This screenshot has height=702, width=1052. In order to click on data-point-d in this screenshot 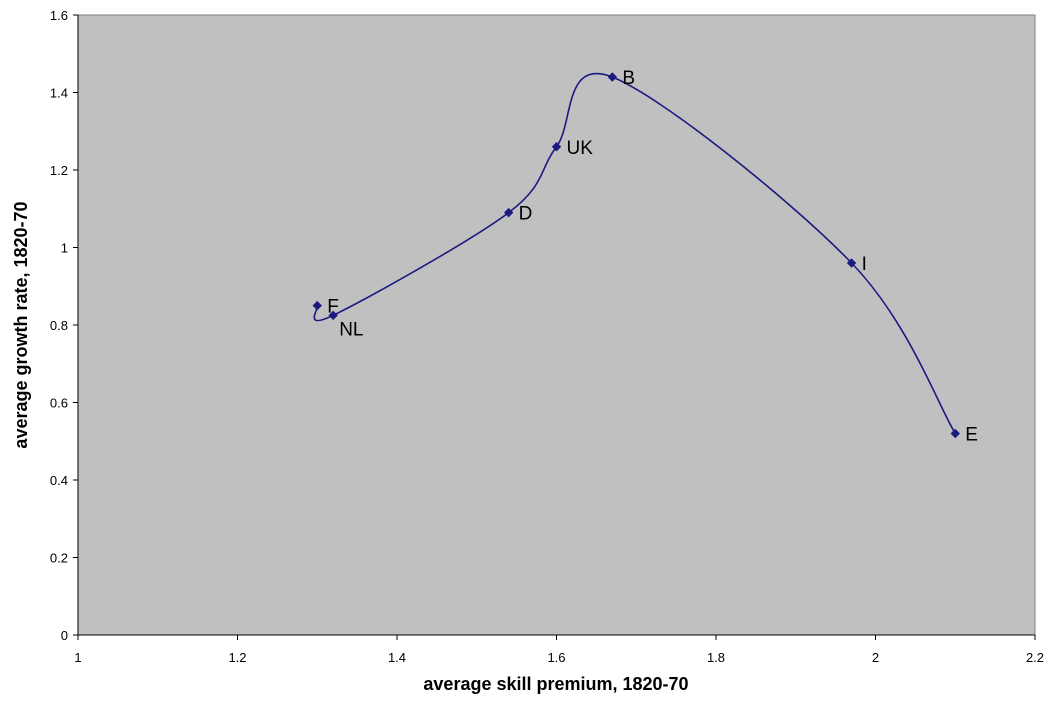, I will do `click(508, 212)`.